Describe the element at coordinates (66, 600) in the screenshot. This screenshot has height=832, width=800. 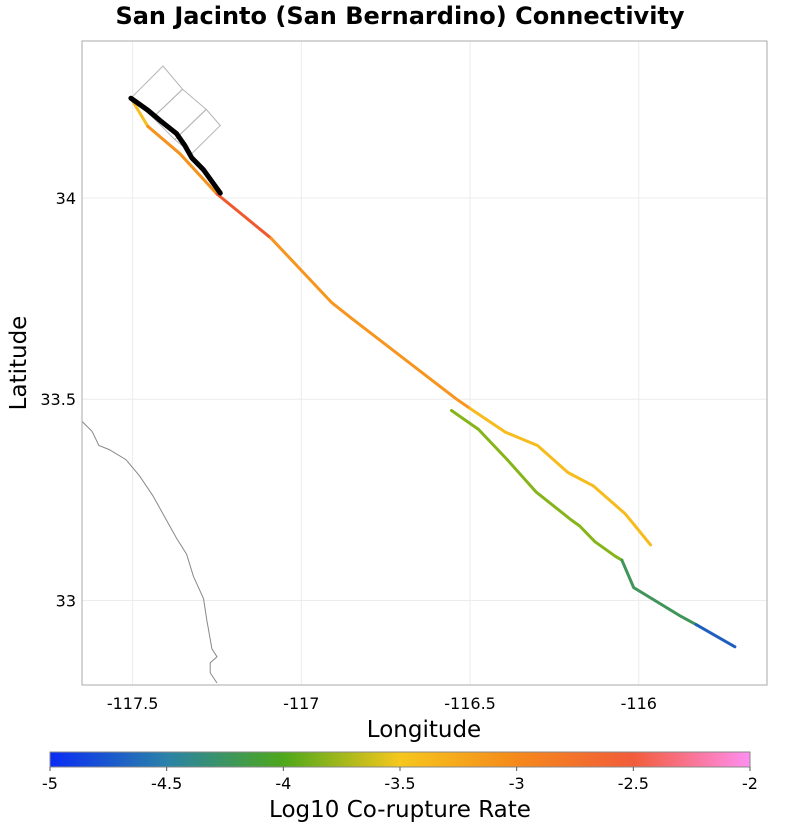
I see `y-tick-label: 33` at that location.